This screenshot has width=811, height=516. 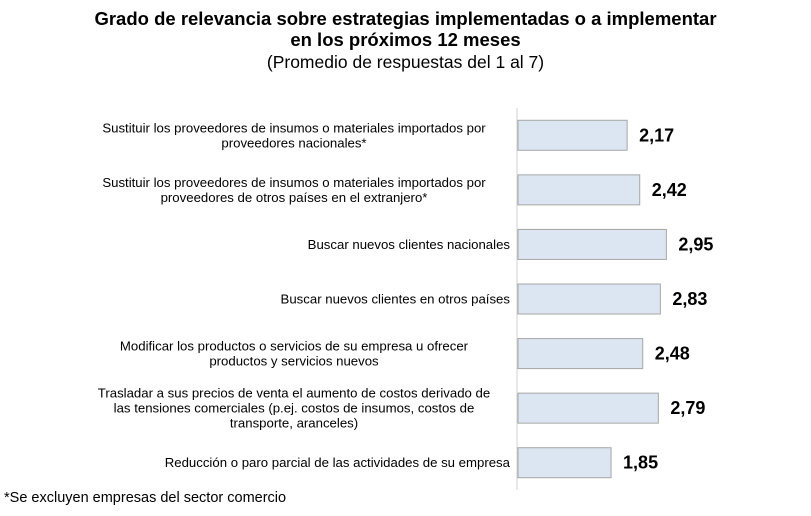 I want to click on value-label-7: 1,85, so click(x=640, y=463).